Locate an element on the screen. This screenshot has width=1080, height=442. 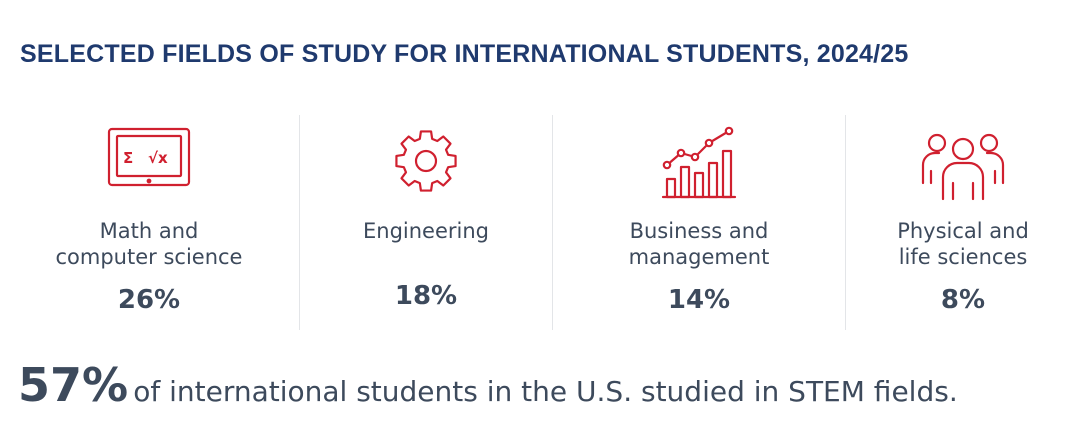
people-group-icon is located at coordinates (963, 161).